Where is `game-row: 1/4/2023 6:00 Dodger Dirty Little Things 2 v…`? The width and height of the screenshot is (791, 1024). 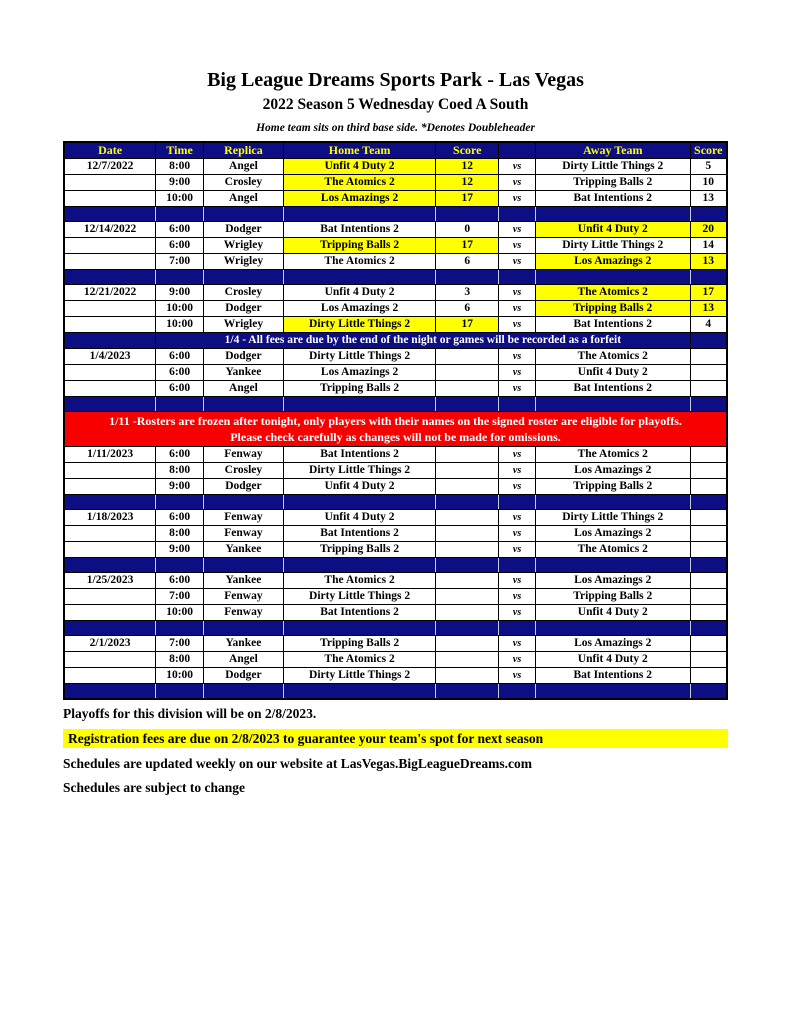 game-row: 1/4/2023 6:00 Dodger Dirty Little Things 2 v… is located at coordinates (395, 356).